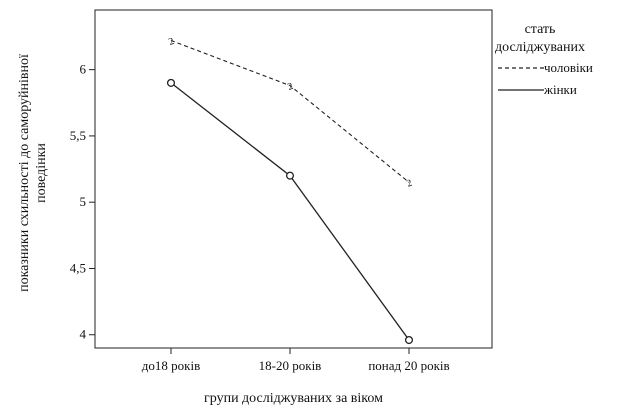 The image size is (626, 408). Describe the element at coordinates (83, 334) in the screenshot. I see `y-tick-label: 4` at that location.